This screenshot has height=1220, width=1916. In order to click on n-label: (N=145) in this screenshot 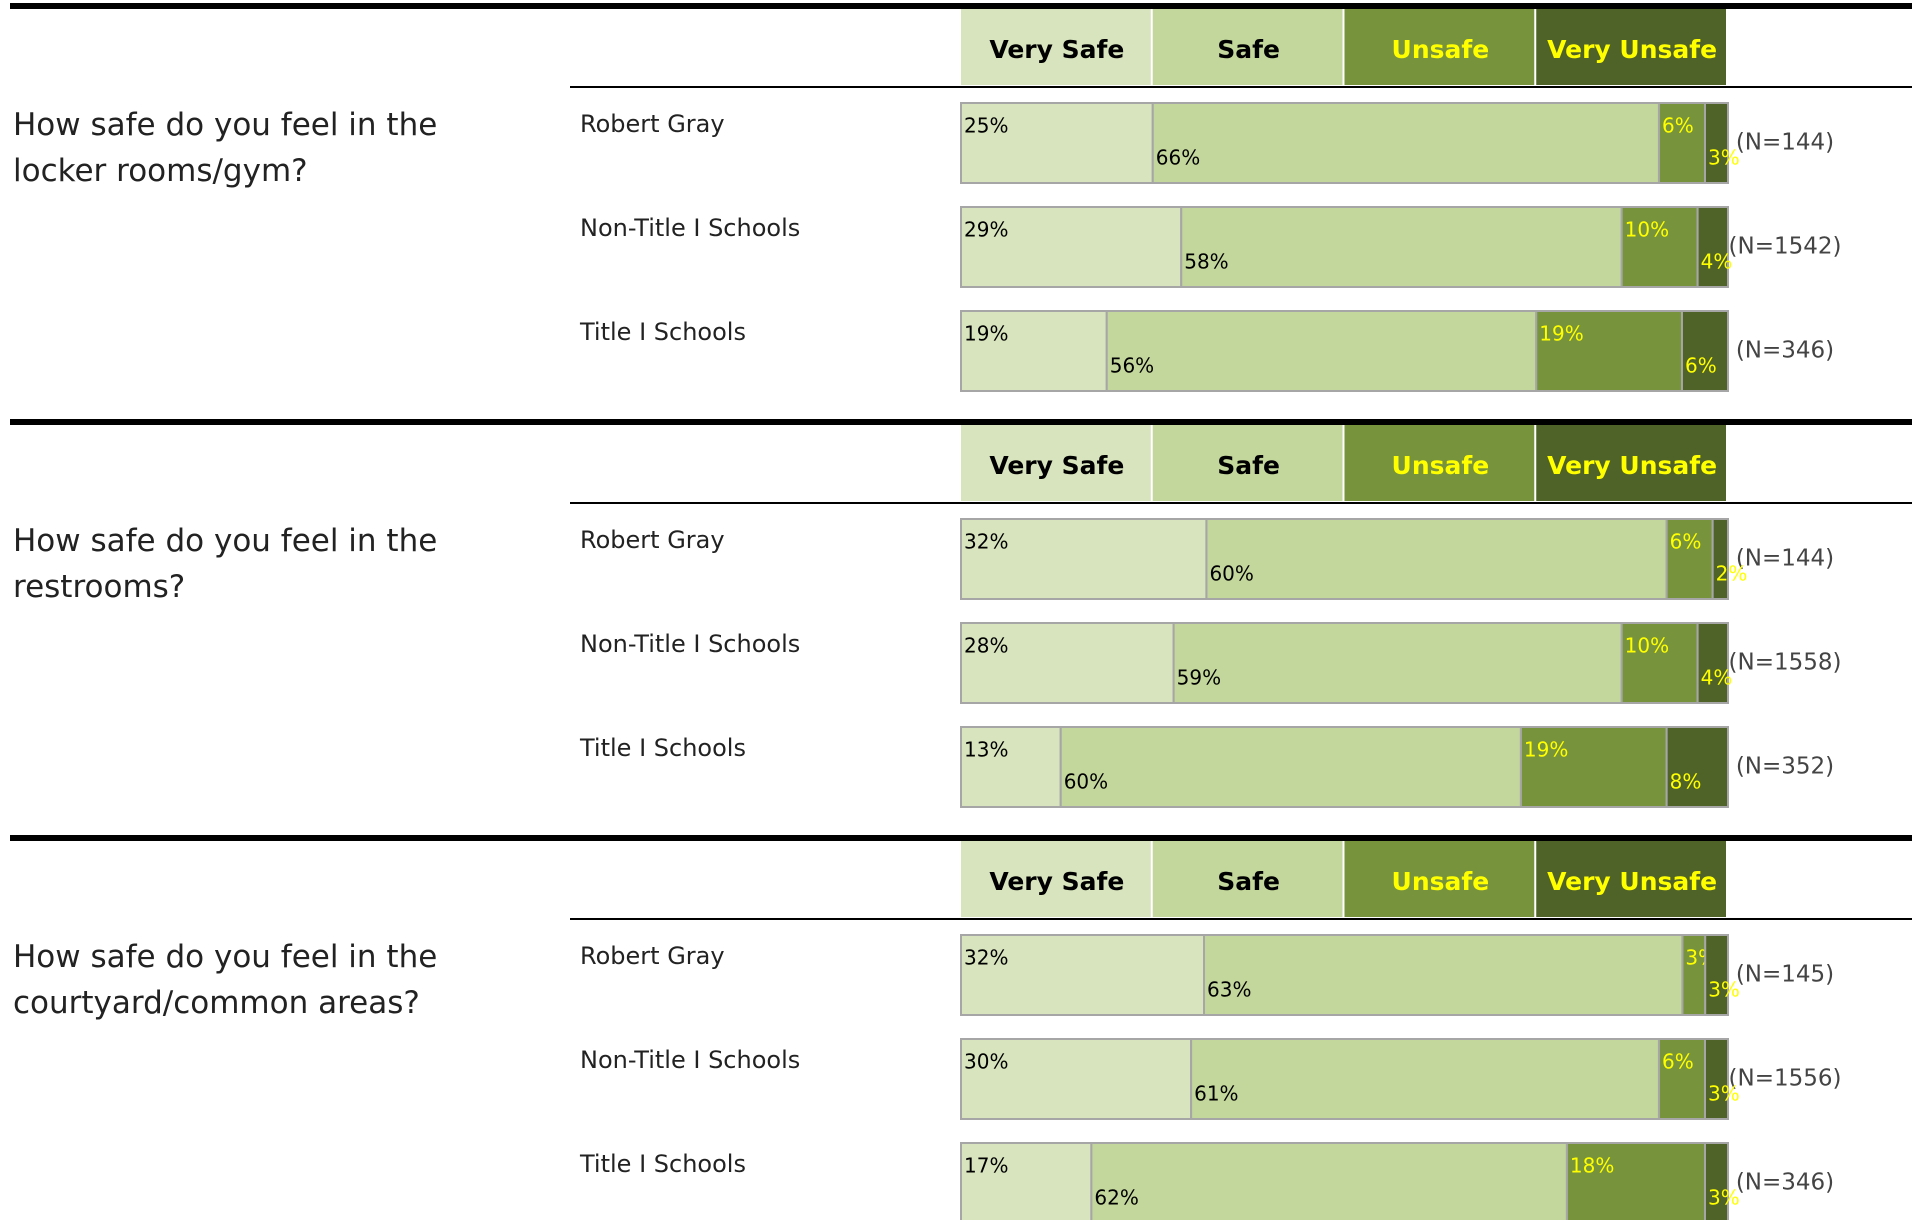, I will do `click(1785, 975)`.